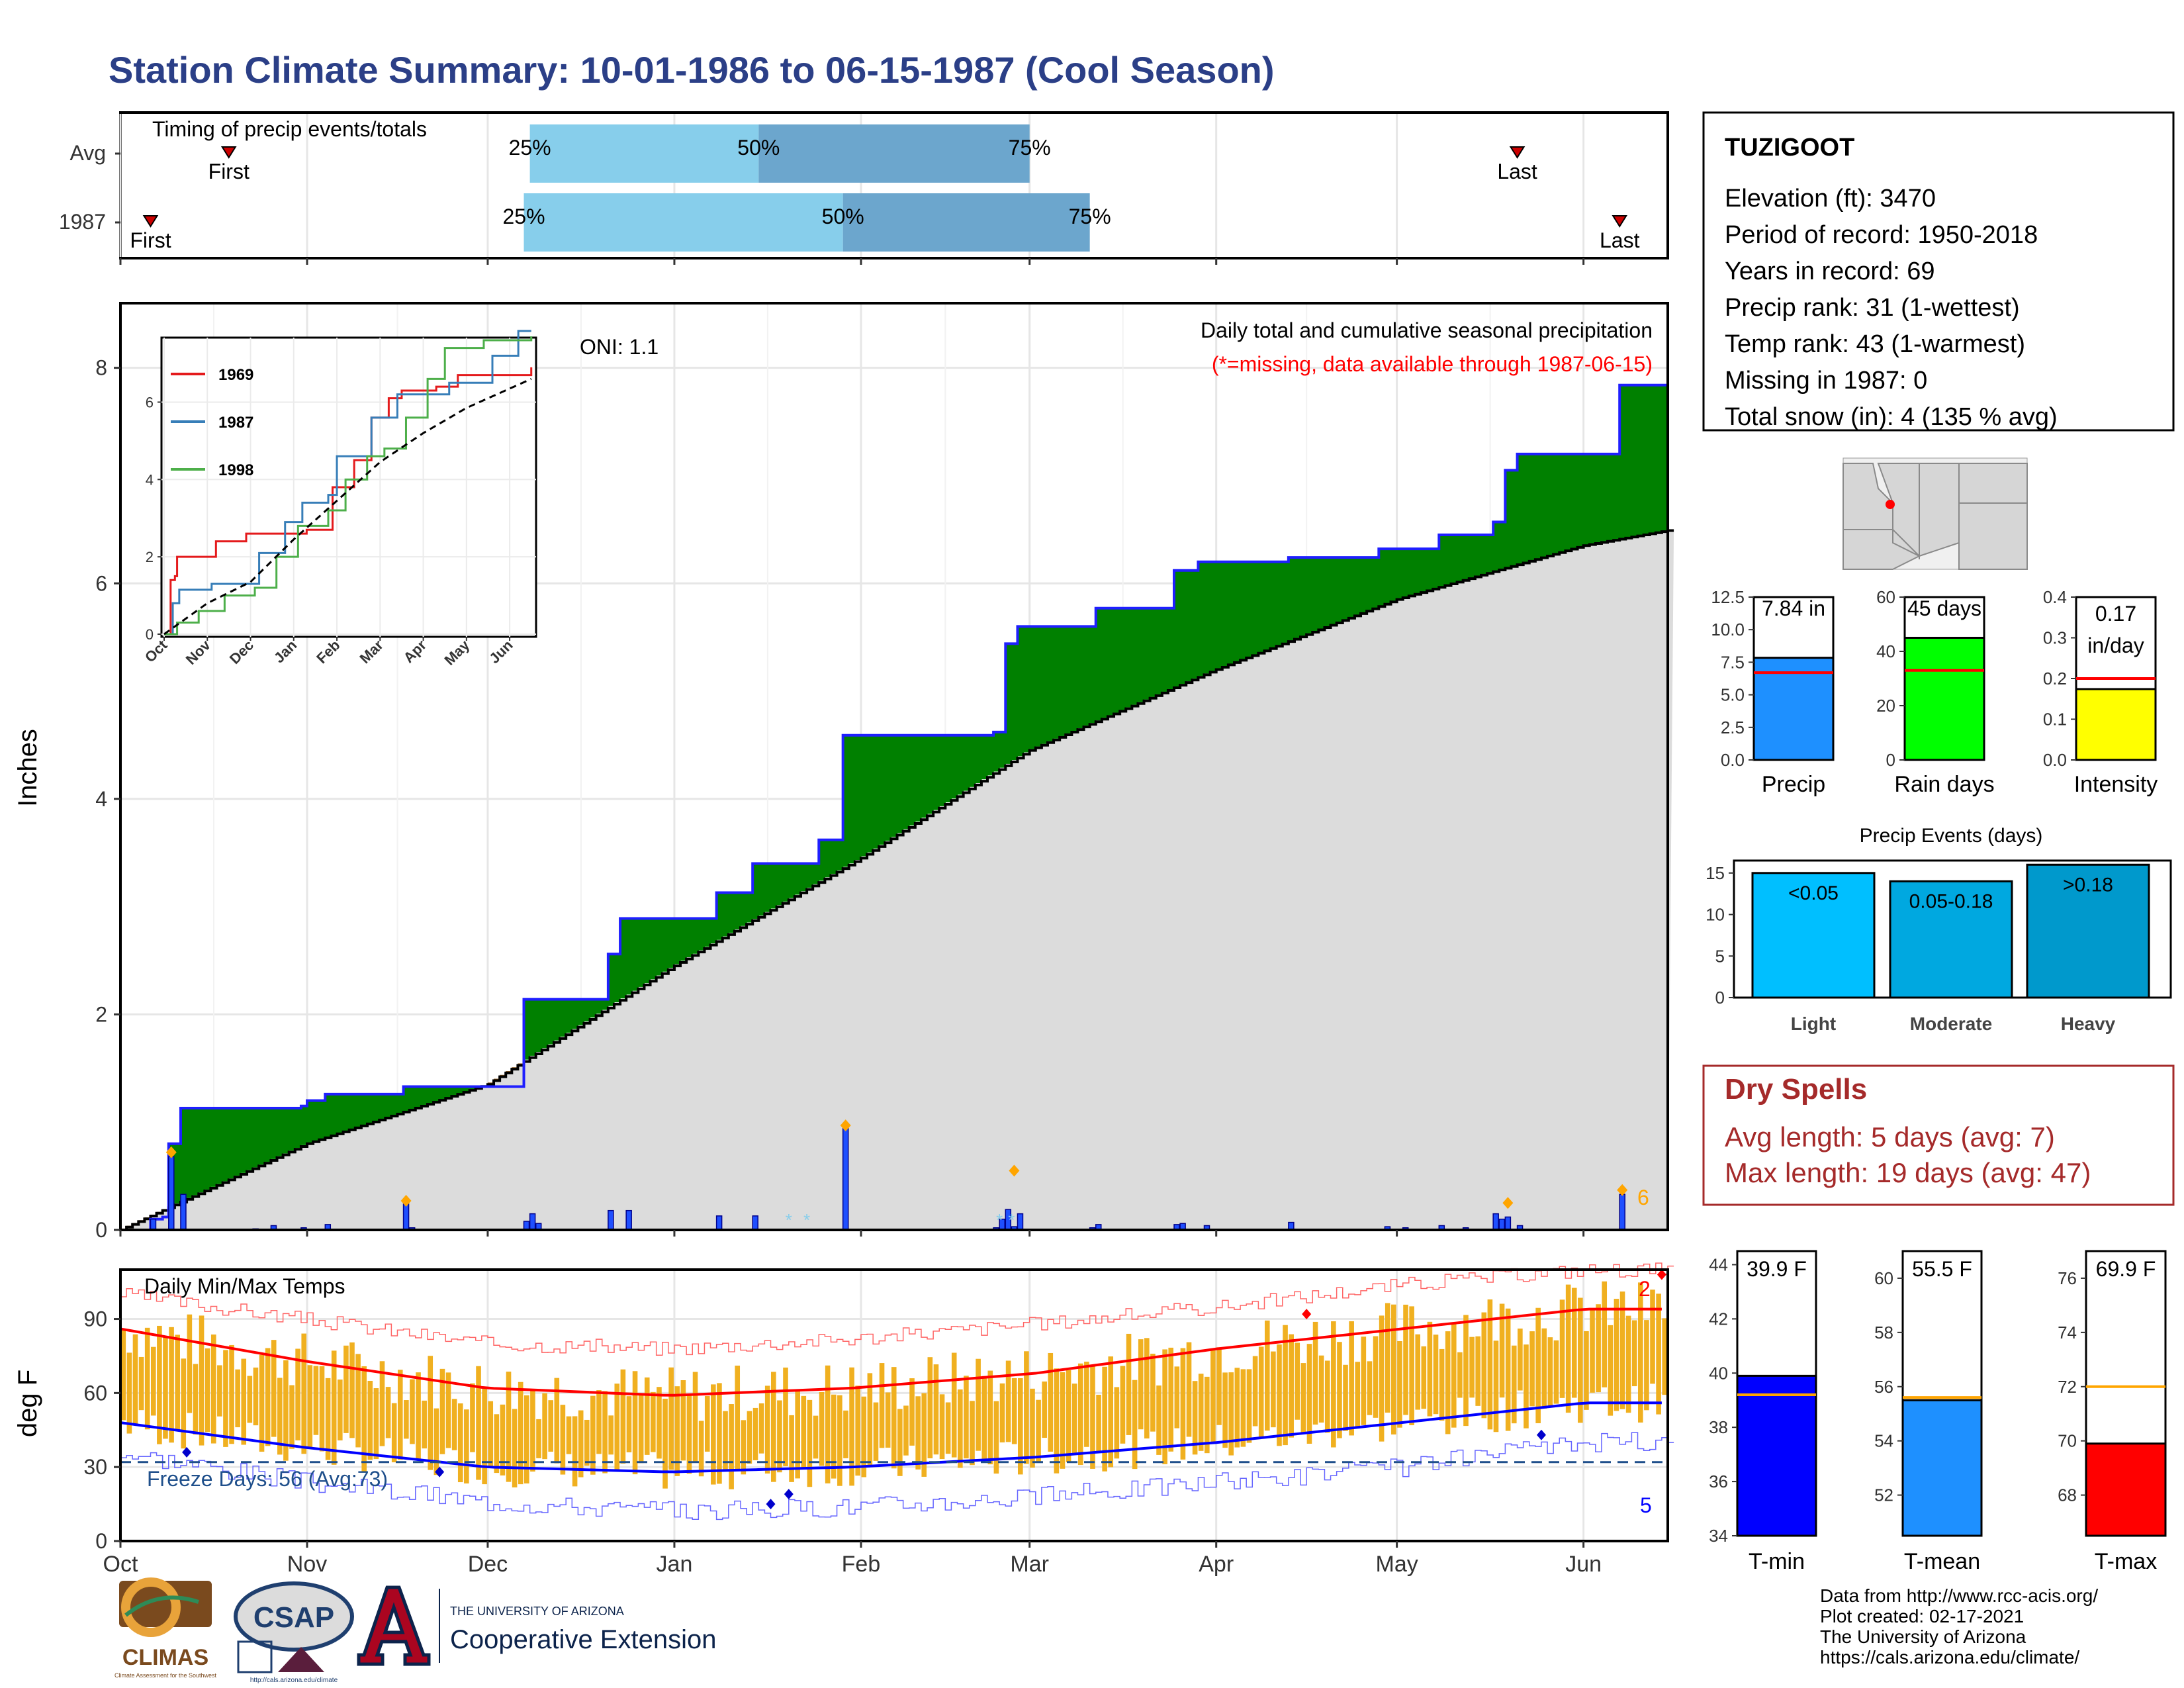  Describe the element at coordinates (2055, 719) in the screenshot. I see `summary-y-tick-label: 0.1` at that location.